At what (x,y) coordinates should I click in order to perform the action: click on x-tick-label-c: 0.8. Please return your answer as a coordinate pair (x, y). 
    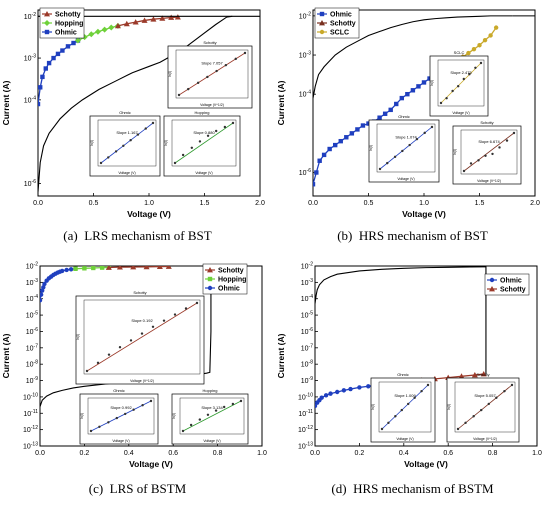
    Looking at the image, I should click on (218, 453).